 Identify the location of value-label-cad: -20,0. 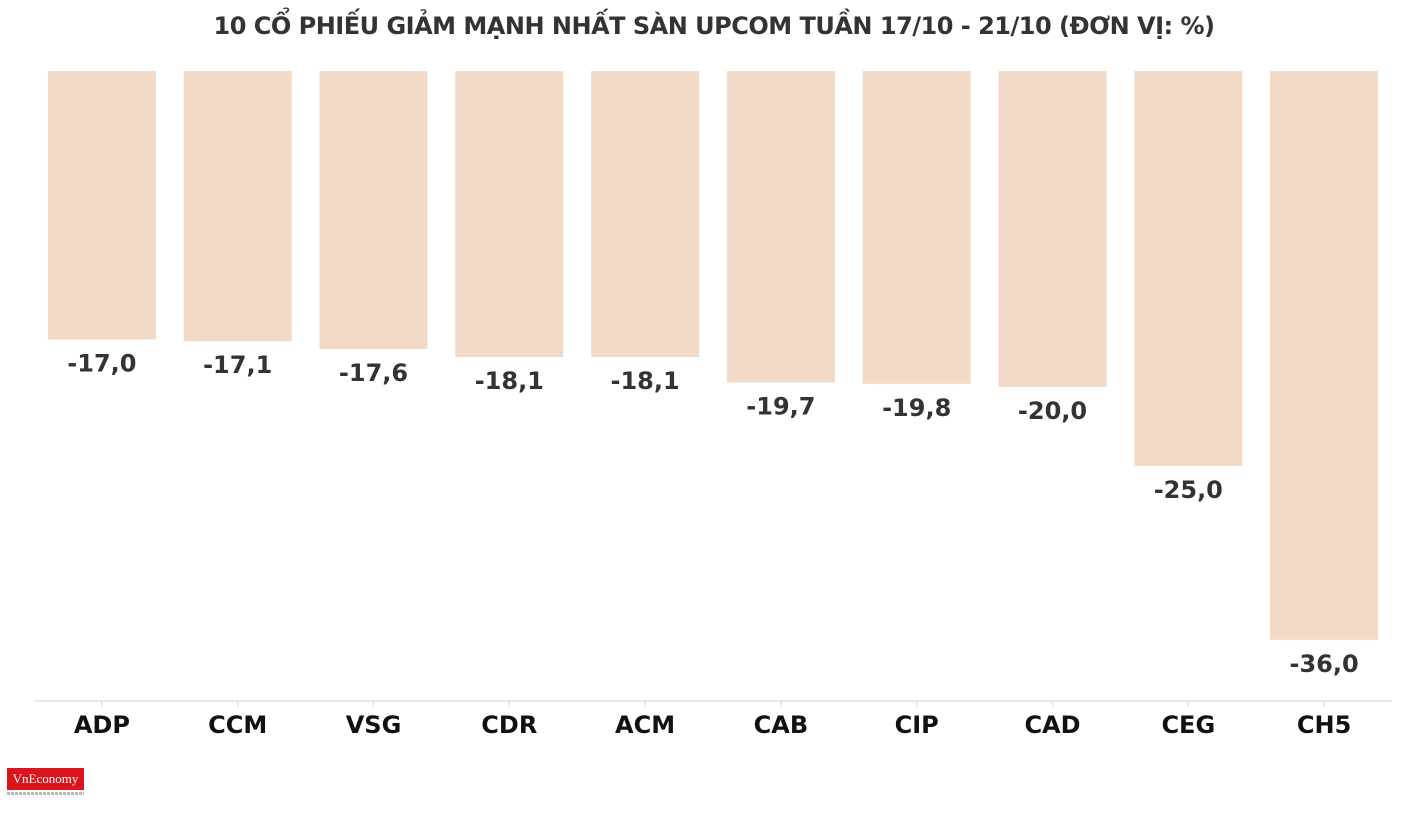
(1052, 411).